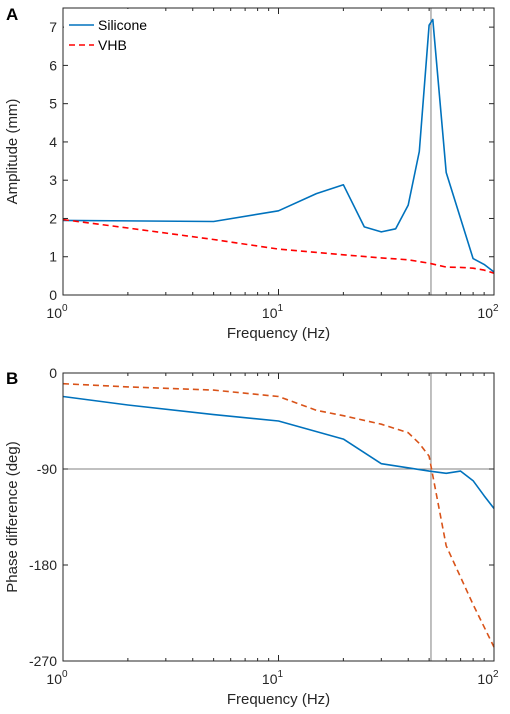 The width and height of the screenshot is (510, 714). Describe the element at coordinates (112, 45) in the screenshot. I see `legend-label-vhb: VHB` at that location.